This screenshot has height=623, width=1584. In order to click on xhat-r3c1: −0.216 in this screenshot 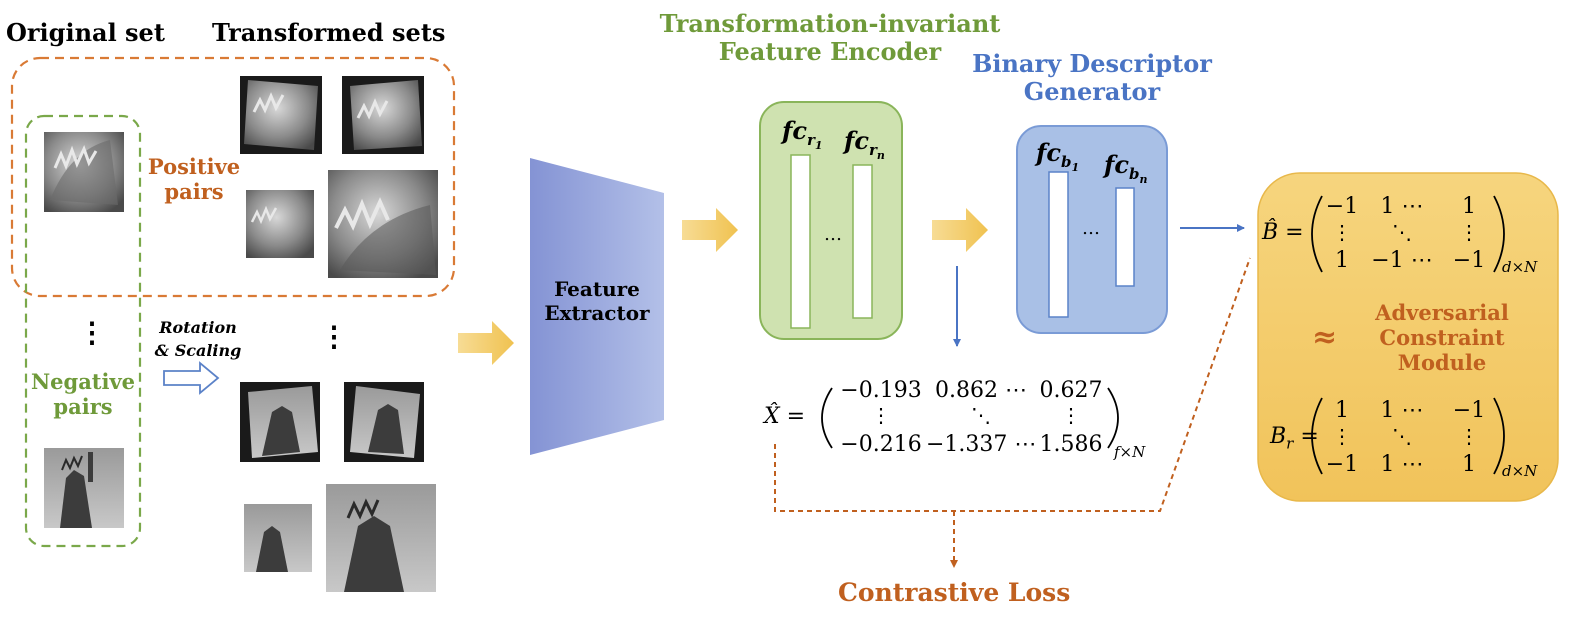, I will do `click(881, 444)`.